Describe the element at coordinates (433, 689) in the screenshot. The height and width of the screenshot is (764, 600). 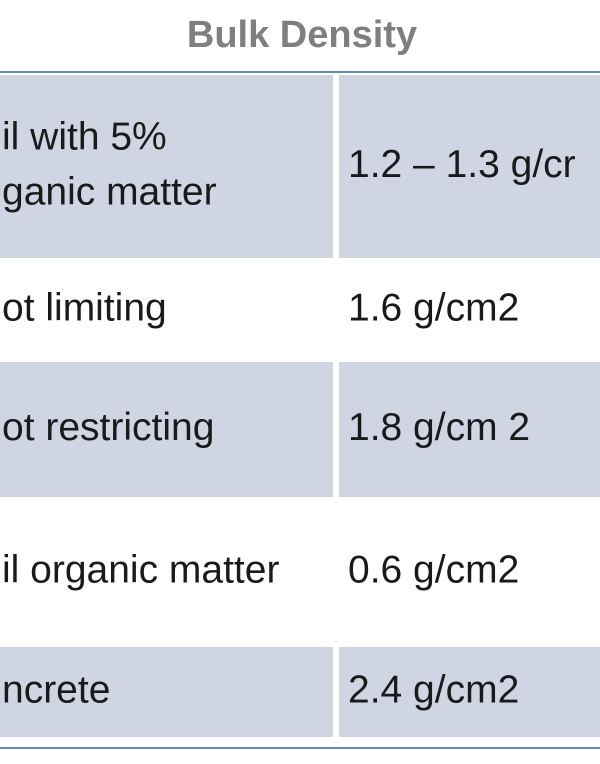
I see `cell-text: 2.4 g/cm2` at that location.